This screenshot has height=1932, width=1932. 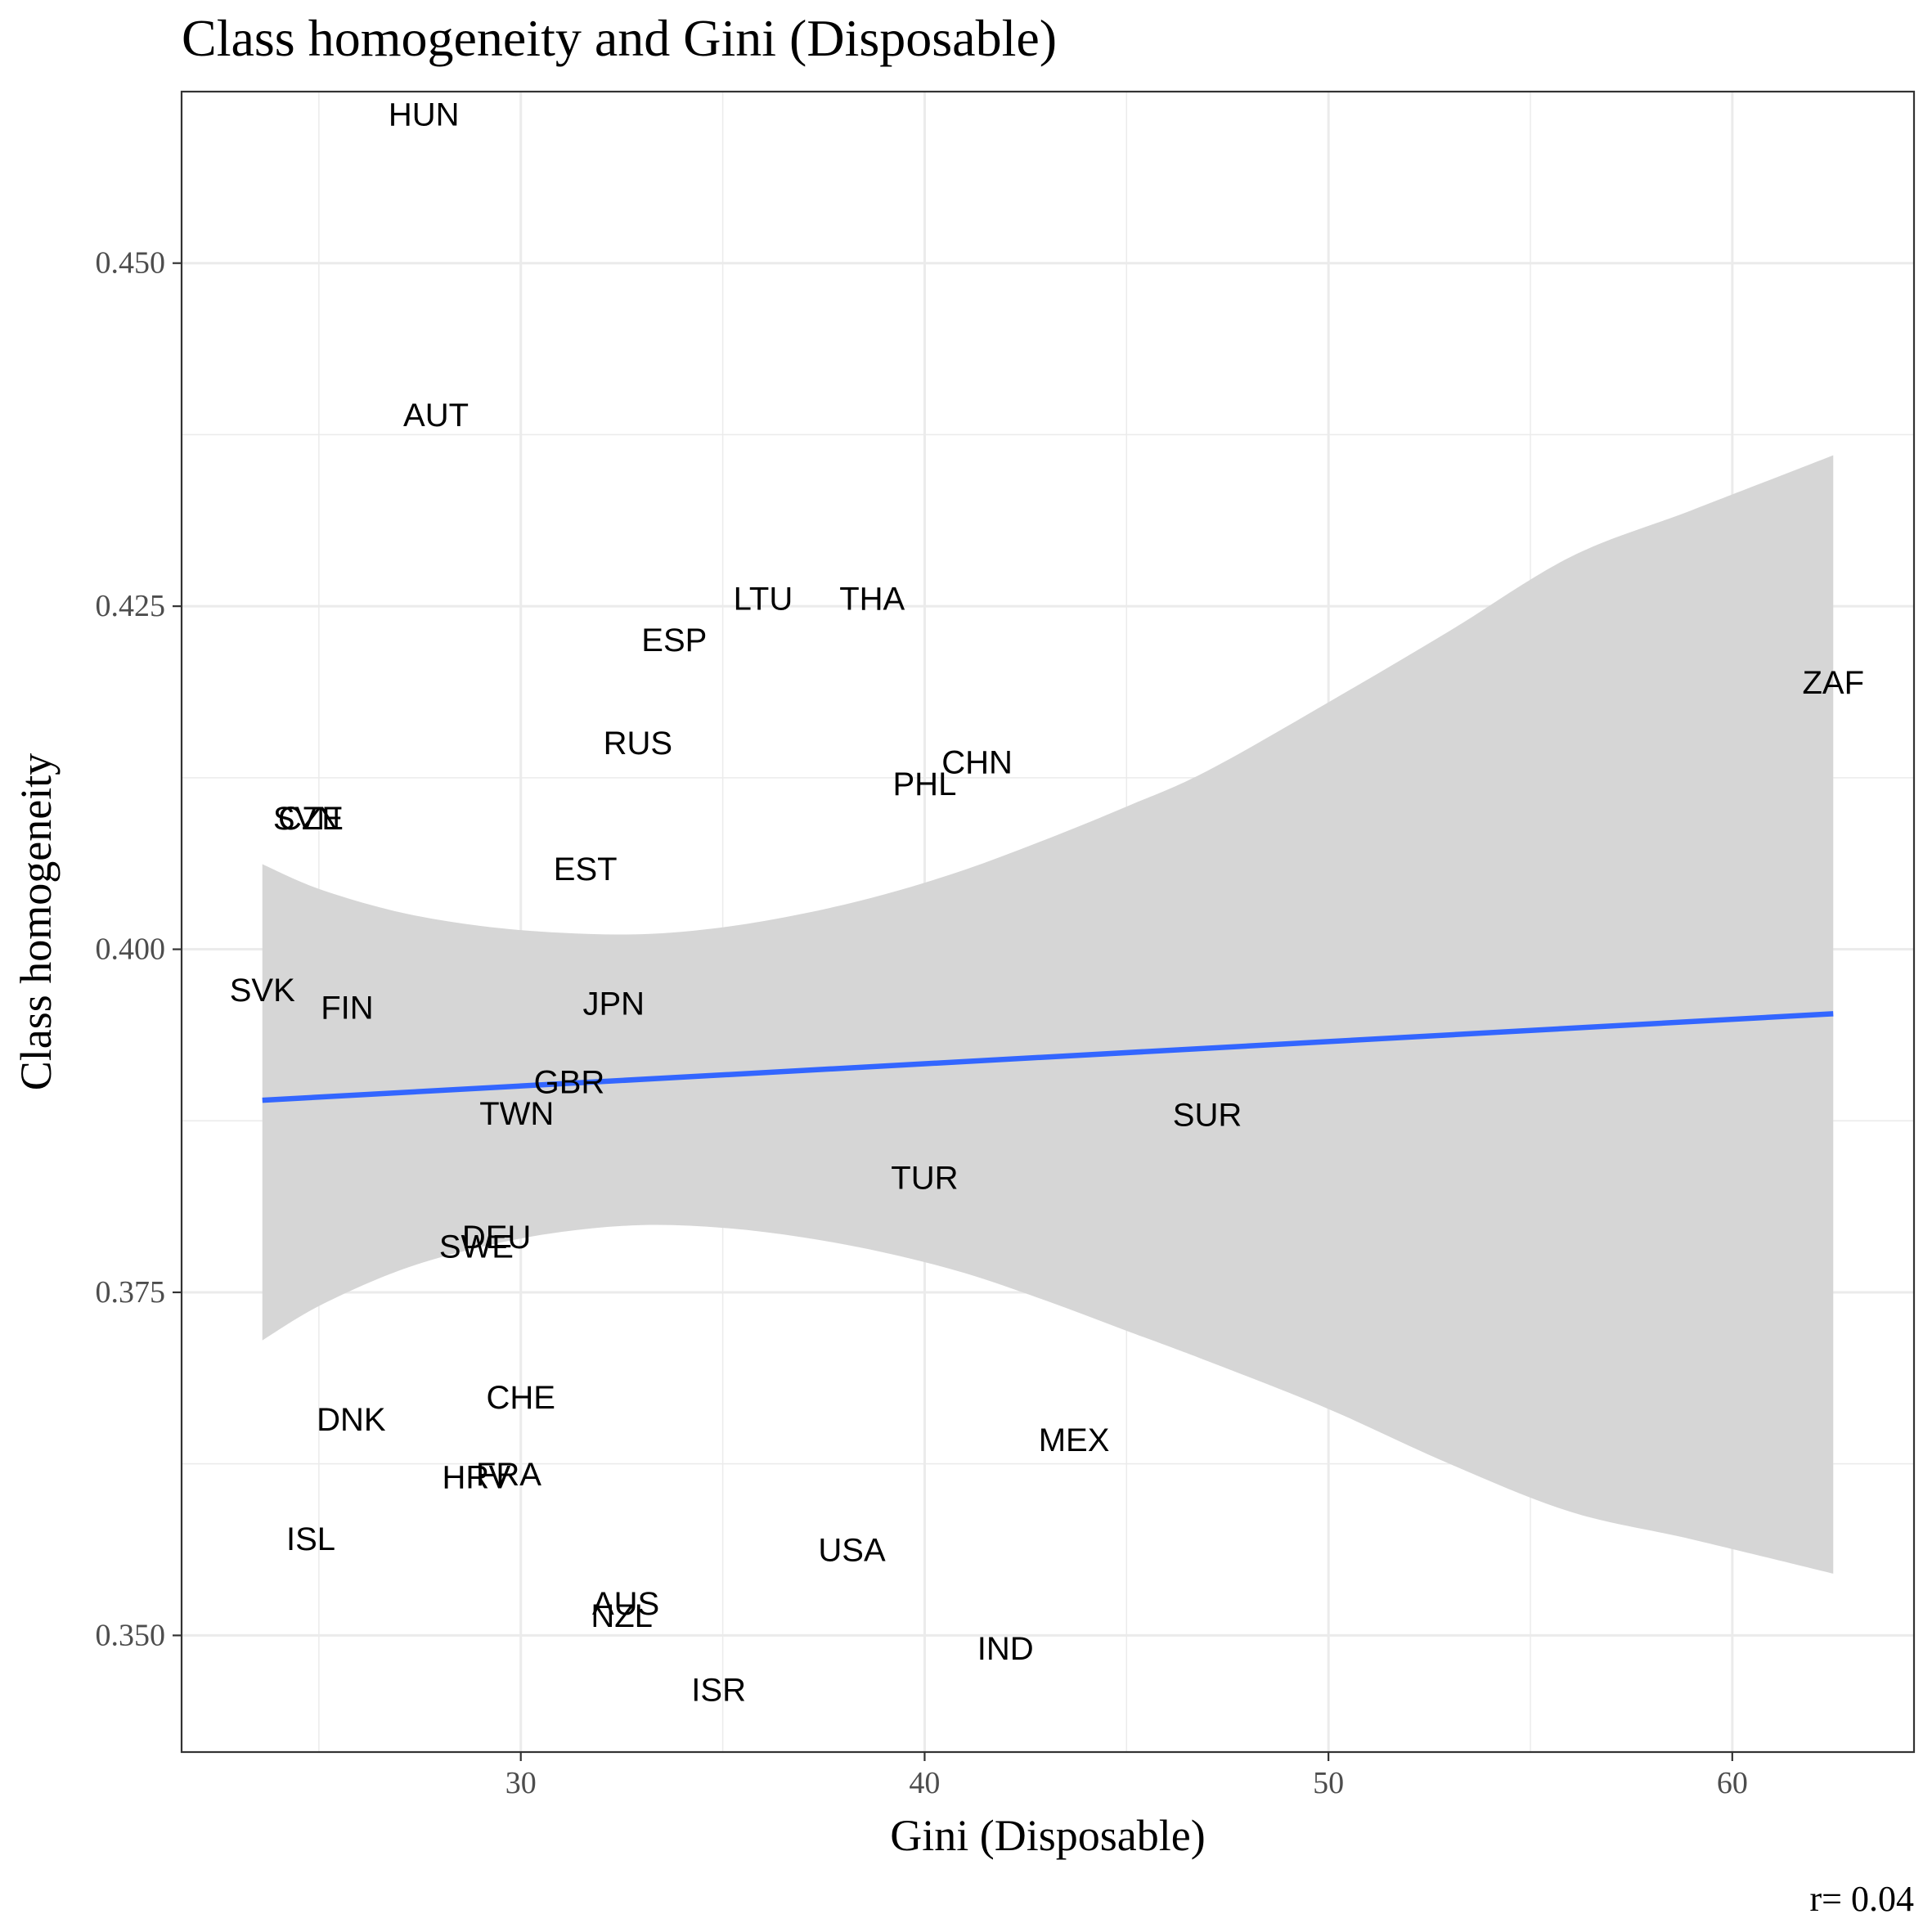 What do you see at coordinates (517, 1114) in the screenshot?
I see `point-label-twn: TWN` at bounding box center [517, 1114].